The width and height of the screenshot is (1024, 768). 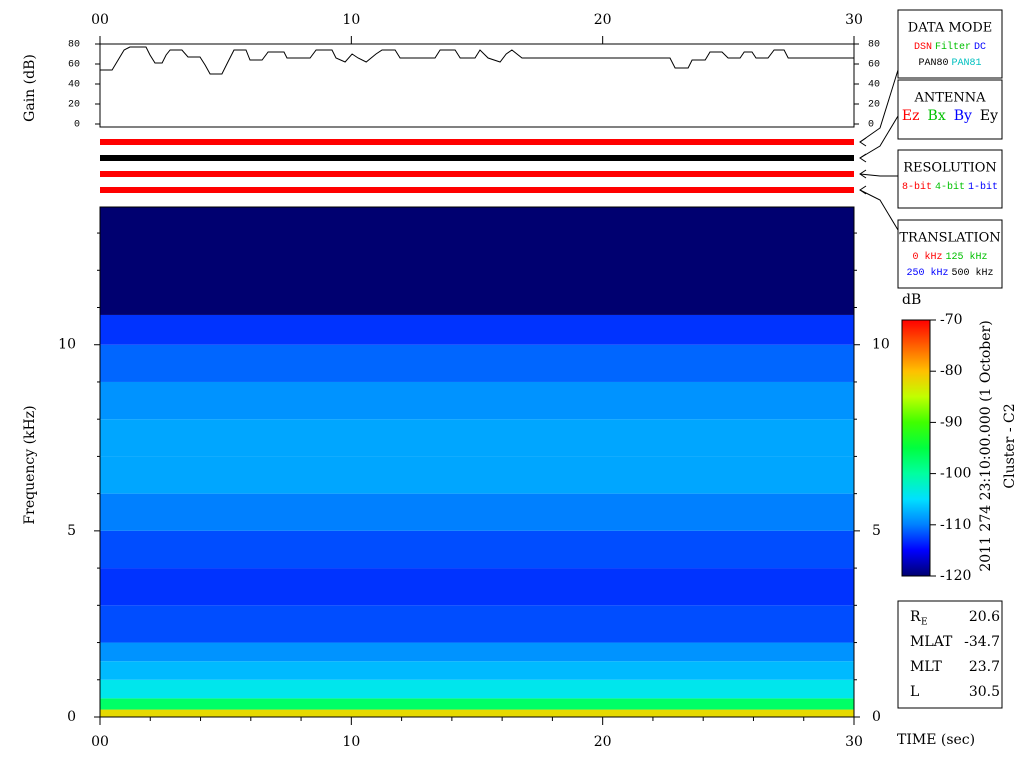 I want to click on y-tick-label: 5, so click(x=71, y=531).